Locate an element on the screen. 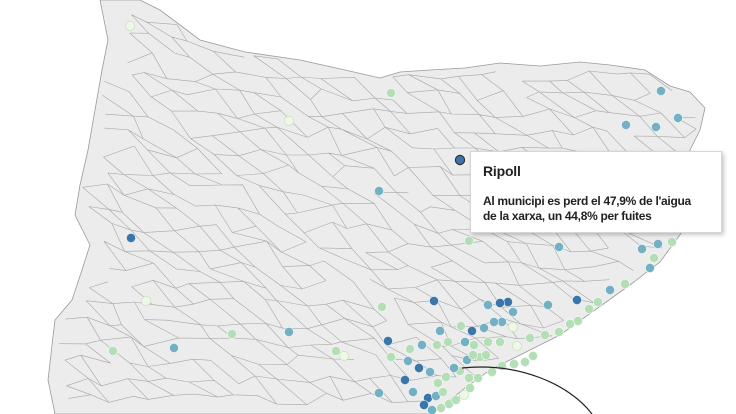 The height and width of the screenshot is (414, 736). tooltip-line-2: de la xarxa, un 44,8% per fuites is located at coordinates (567, 216).